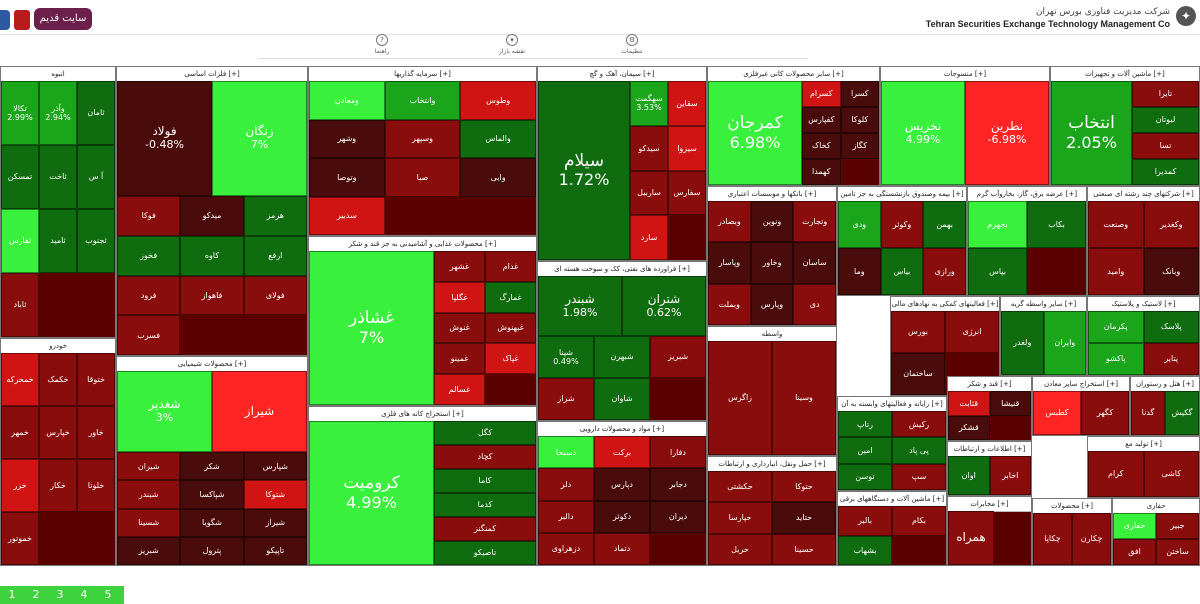 The height and width of the screenshot is (604, 1200). I want to click on sector-title: مواد و محصولات دارویی [+], so click(622, 429).